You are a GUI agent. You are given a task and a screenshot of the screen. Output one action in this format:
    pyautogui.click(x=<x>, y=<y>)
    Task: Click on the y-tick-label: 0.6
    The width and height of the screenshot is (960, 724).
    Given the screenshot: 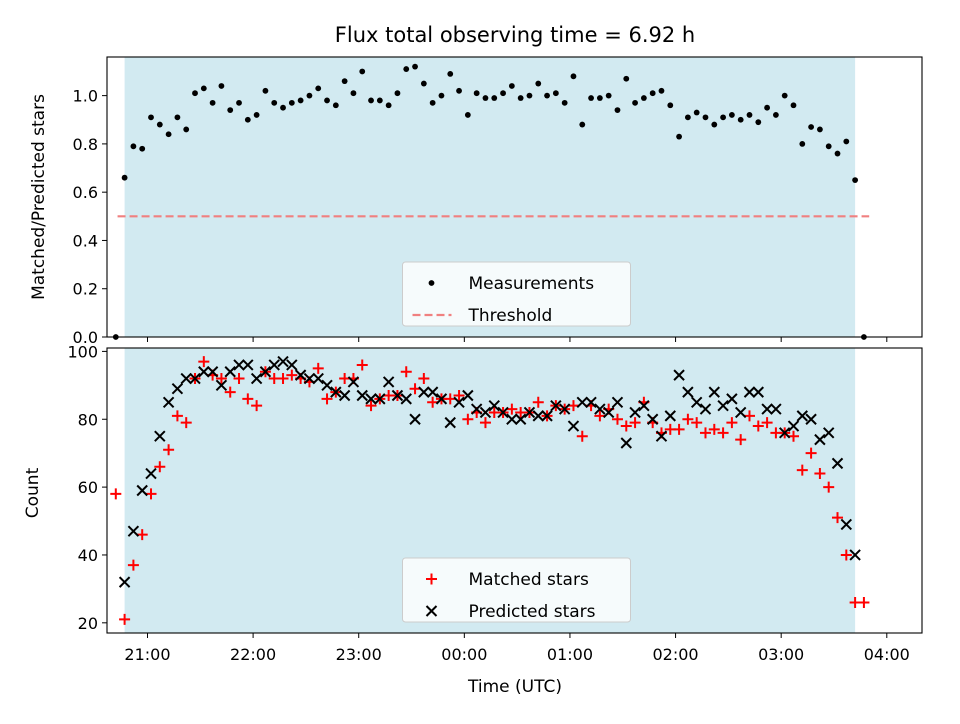 What is the action you would take?
    pyautogui.click(x=85, y=192)
    